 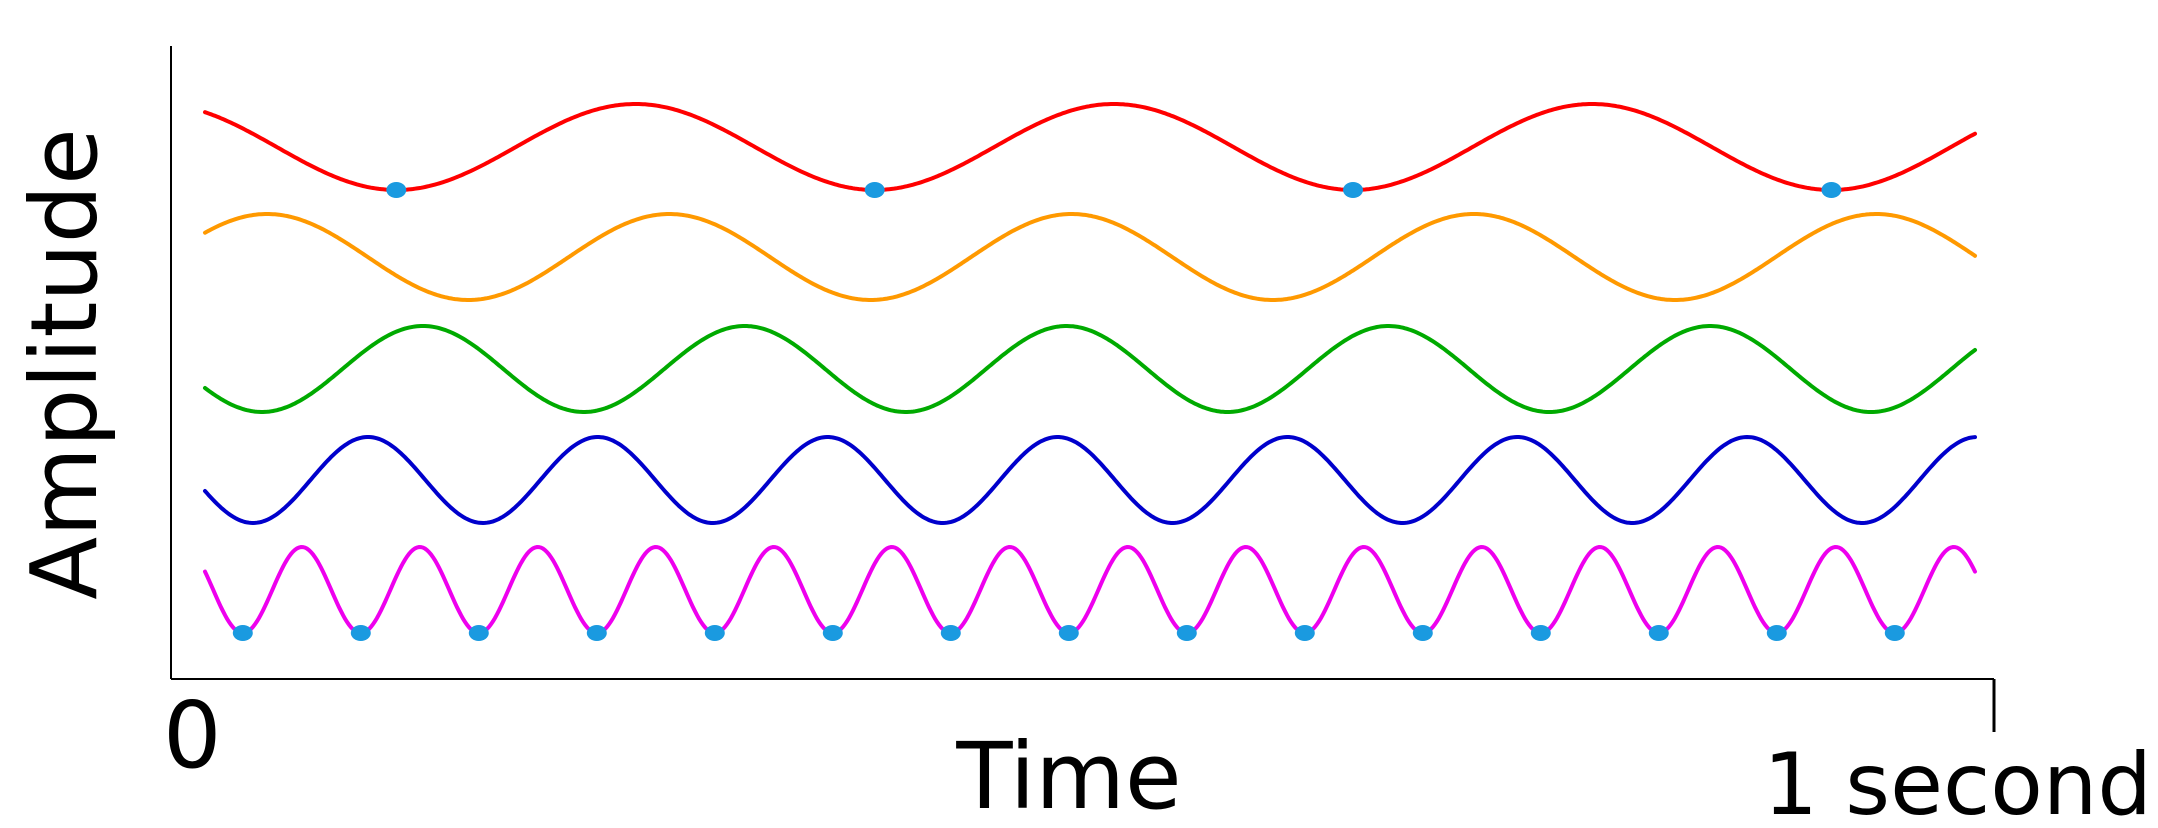 What do you see at coordinates (64, 363) in the screenshot?
I see `y-axis-label: Amplitude` at bounding box center [64, 363].